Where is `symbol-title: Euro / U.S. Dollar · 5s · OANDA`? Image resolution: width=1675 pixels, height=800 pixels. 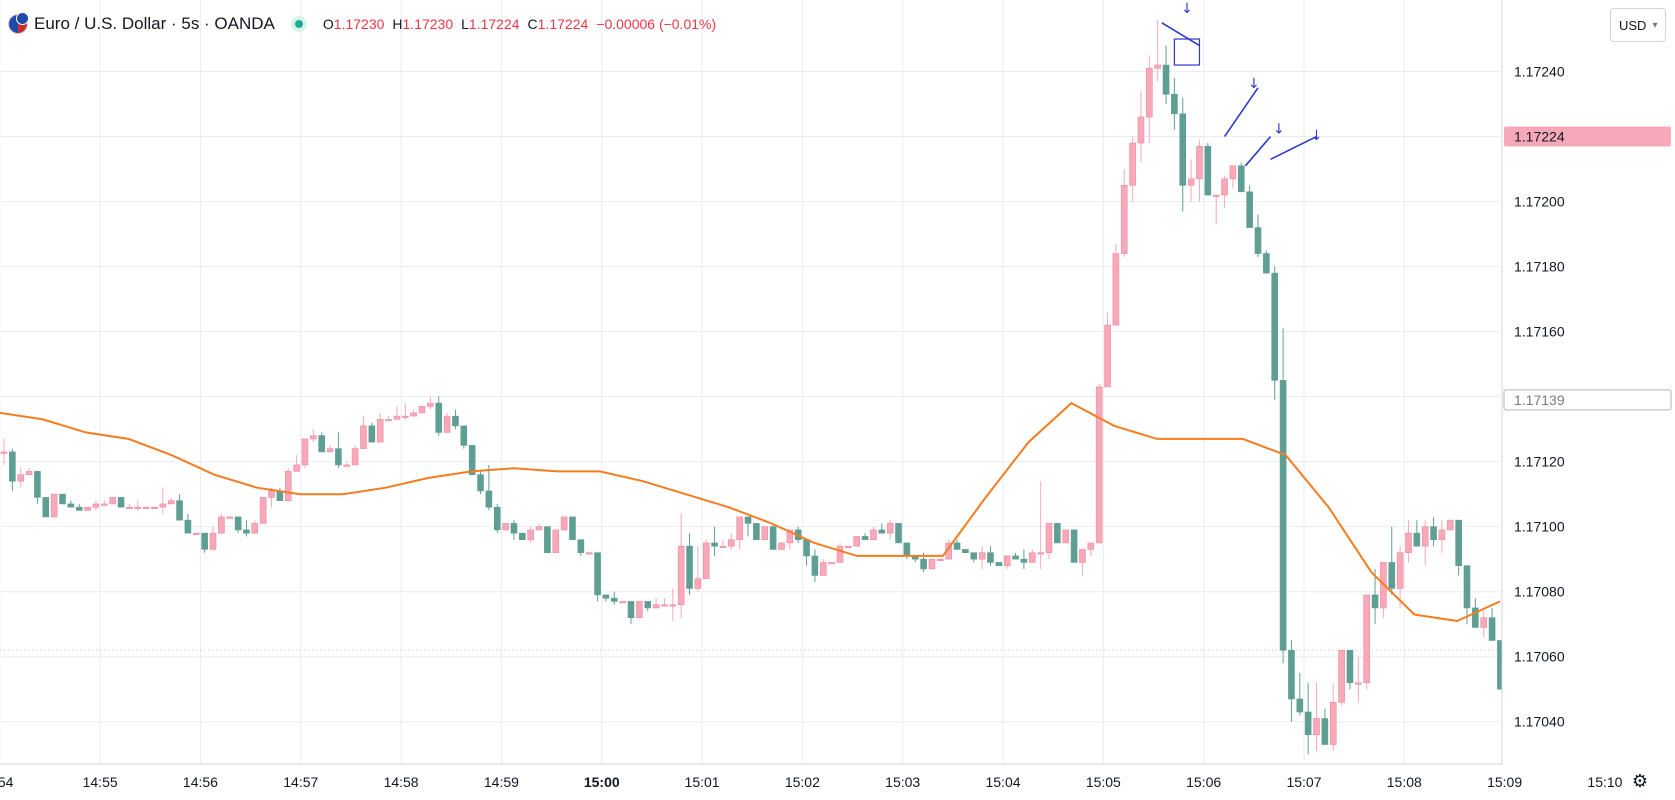
symbol-title: Euro / U.S. Dollar · 5s · OANDA is located at coordinates (154, 23).